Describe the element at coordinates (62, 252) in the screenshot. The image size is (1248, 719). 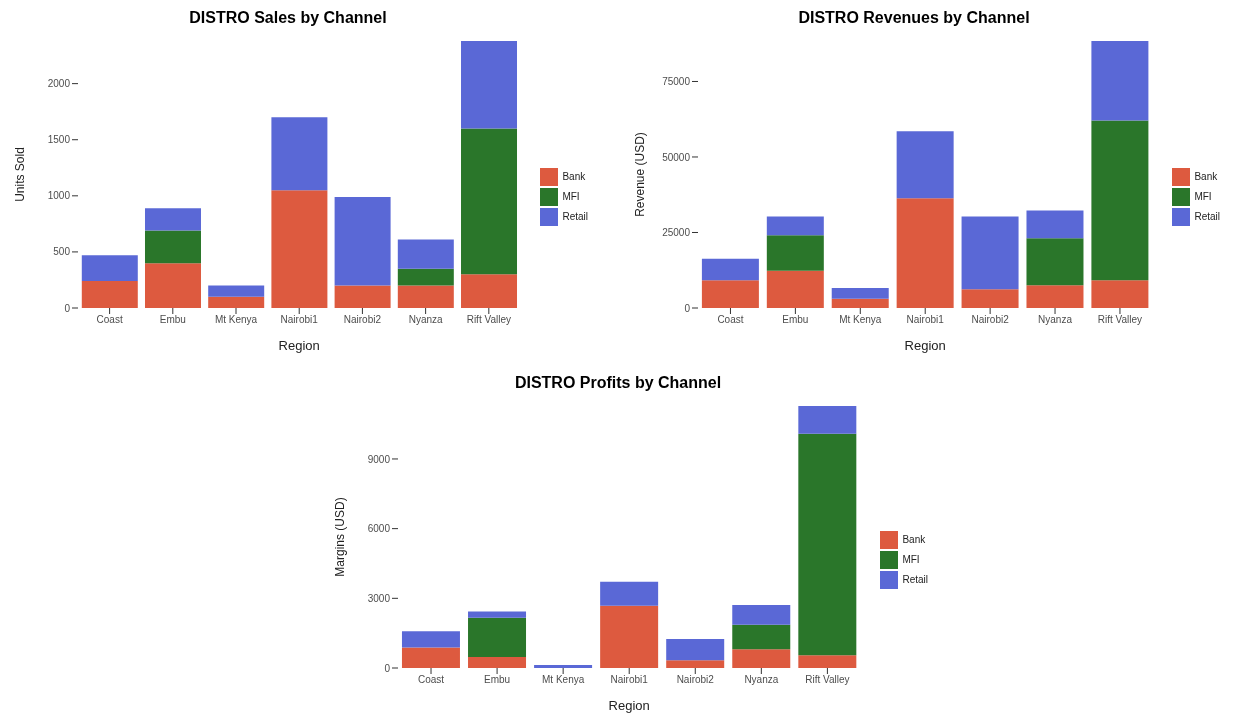
I see `y-tick-label: 500` at that location.